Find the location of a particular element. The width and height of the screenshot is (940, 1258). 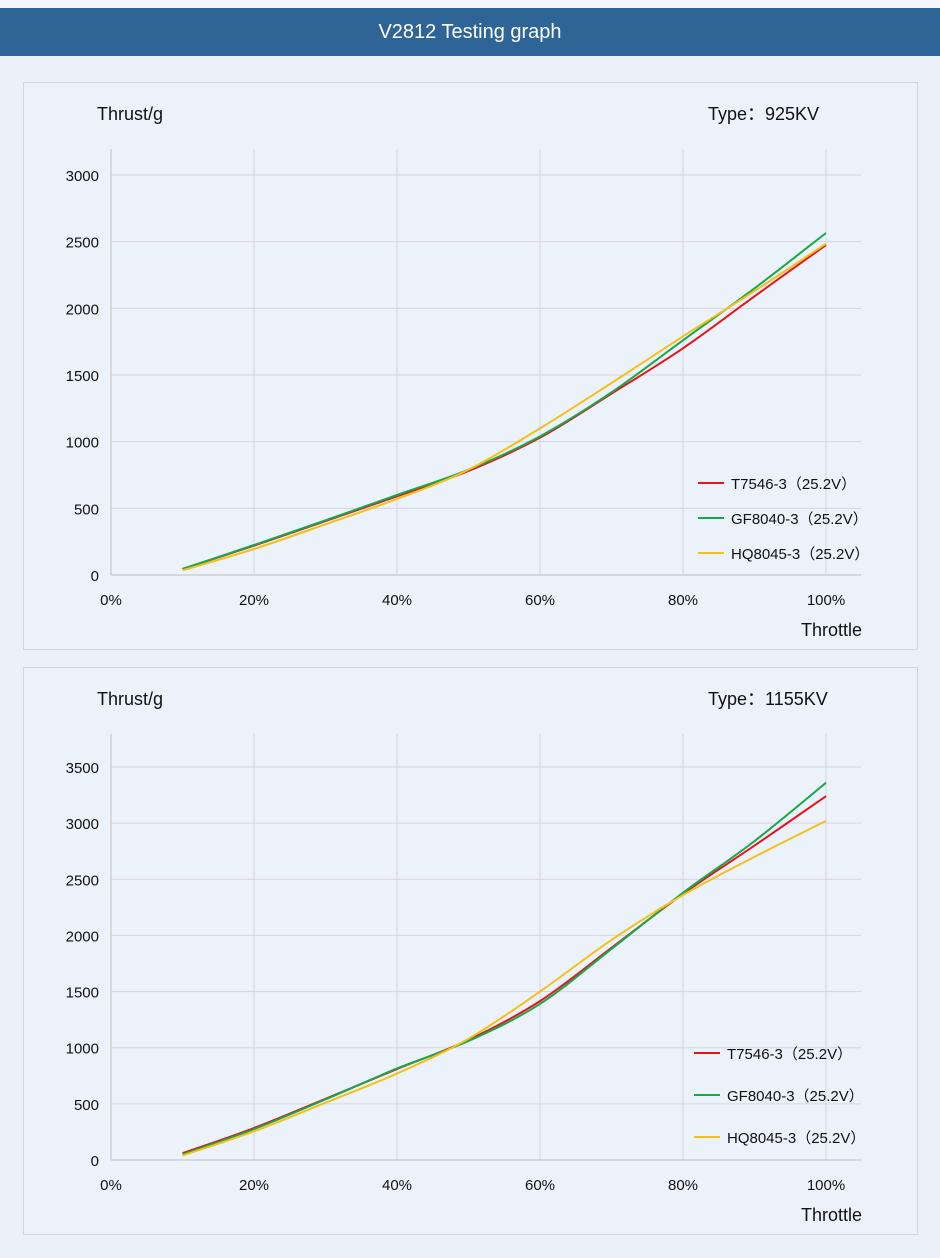

header-bar: V2812 Testing graph is located at coordinates (470, 32).